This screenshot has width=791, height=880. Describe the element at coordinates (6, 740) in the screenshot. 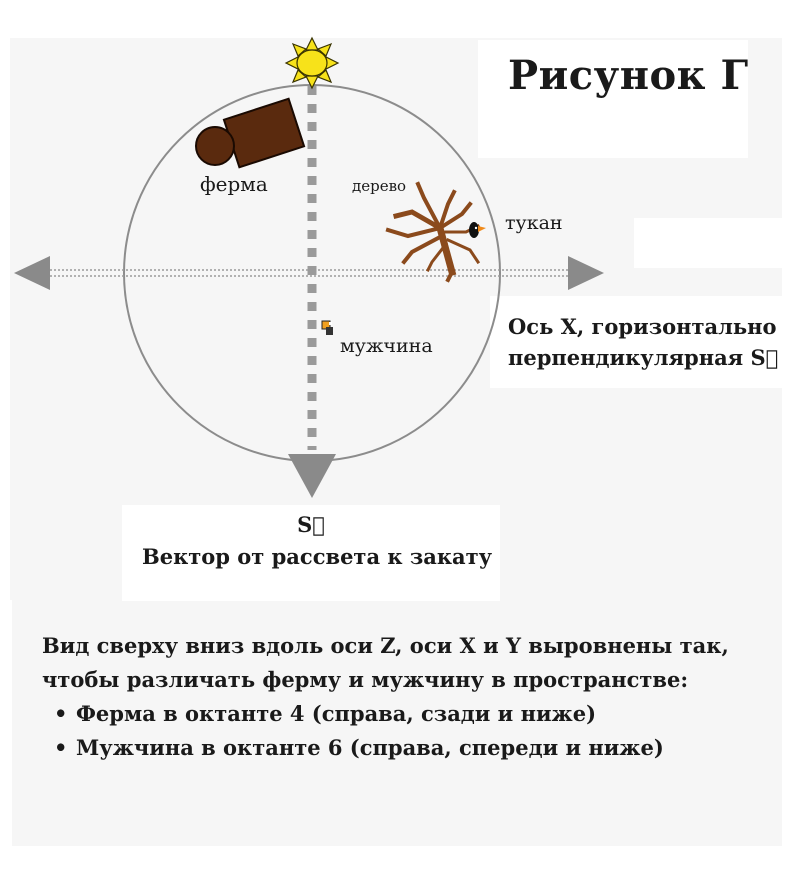

I see `left-margin` at that location.